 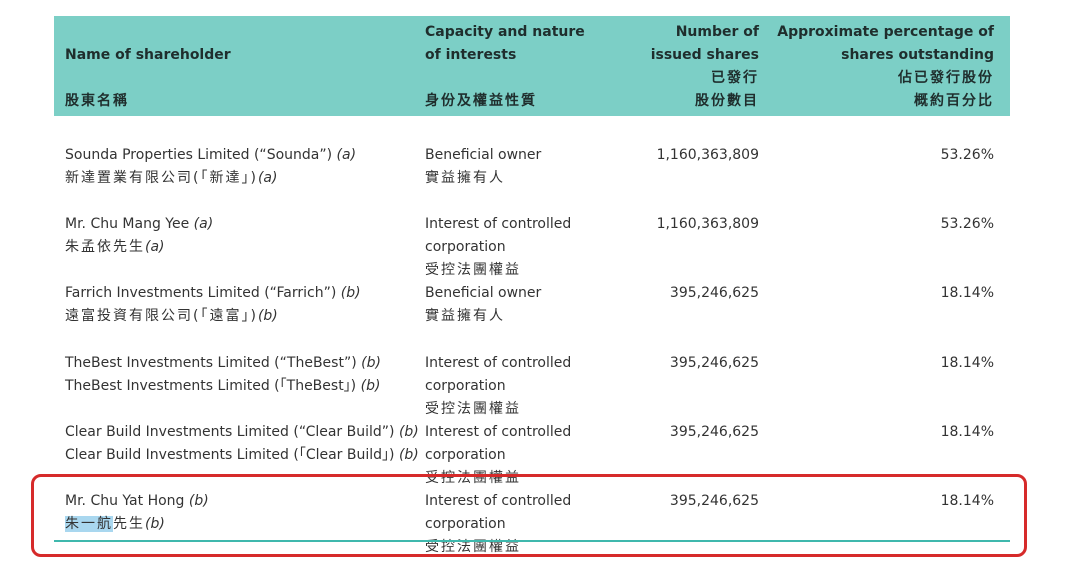 I want to click on name-zh-selected-text: 朱一航, so click(x=89, y=524).